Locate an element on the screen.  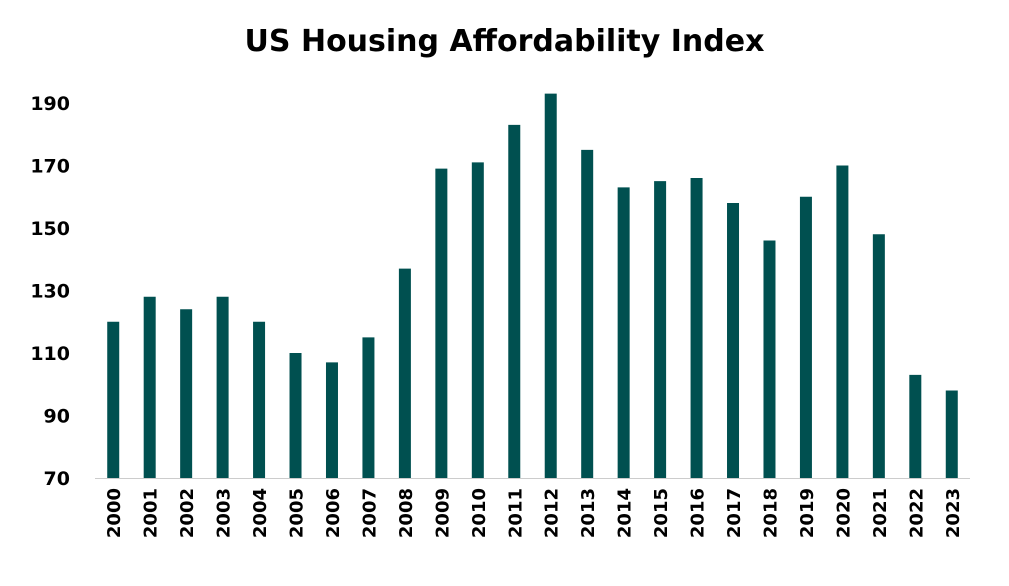
y-tick-label: 110 is located at coordinates (50, 354).